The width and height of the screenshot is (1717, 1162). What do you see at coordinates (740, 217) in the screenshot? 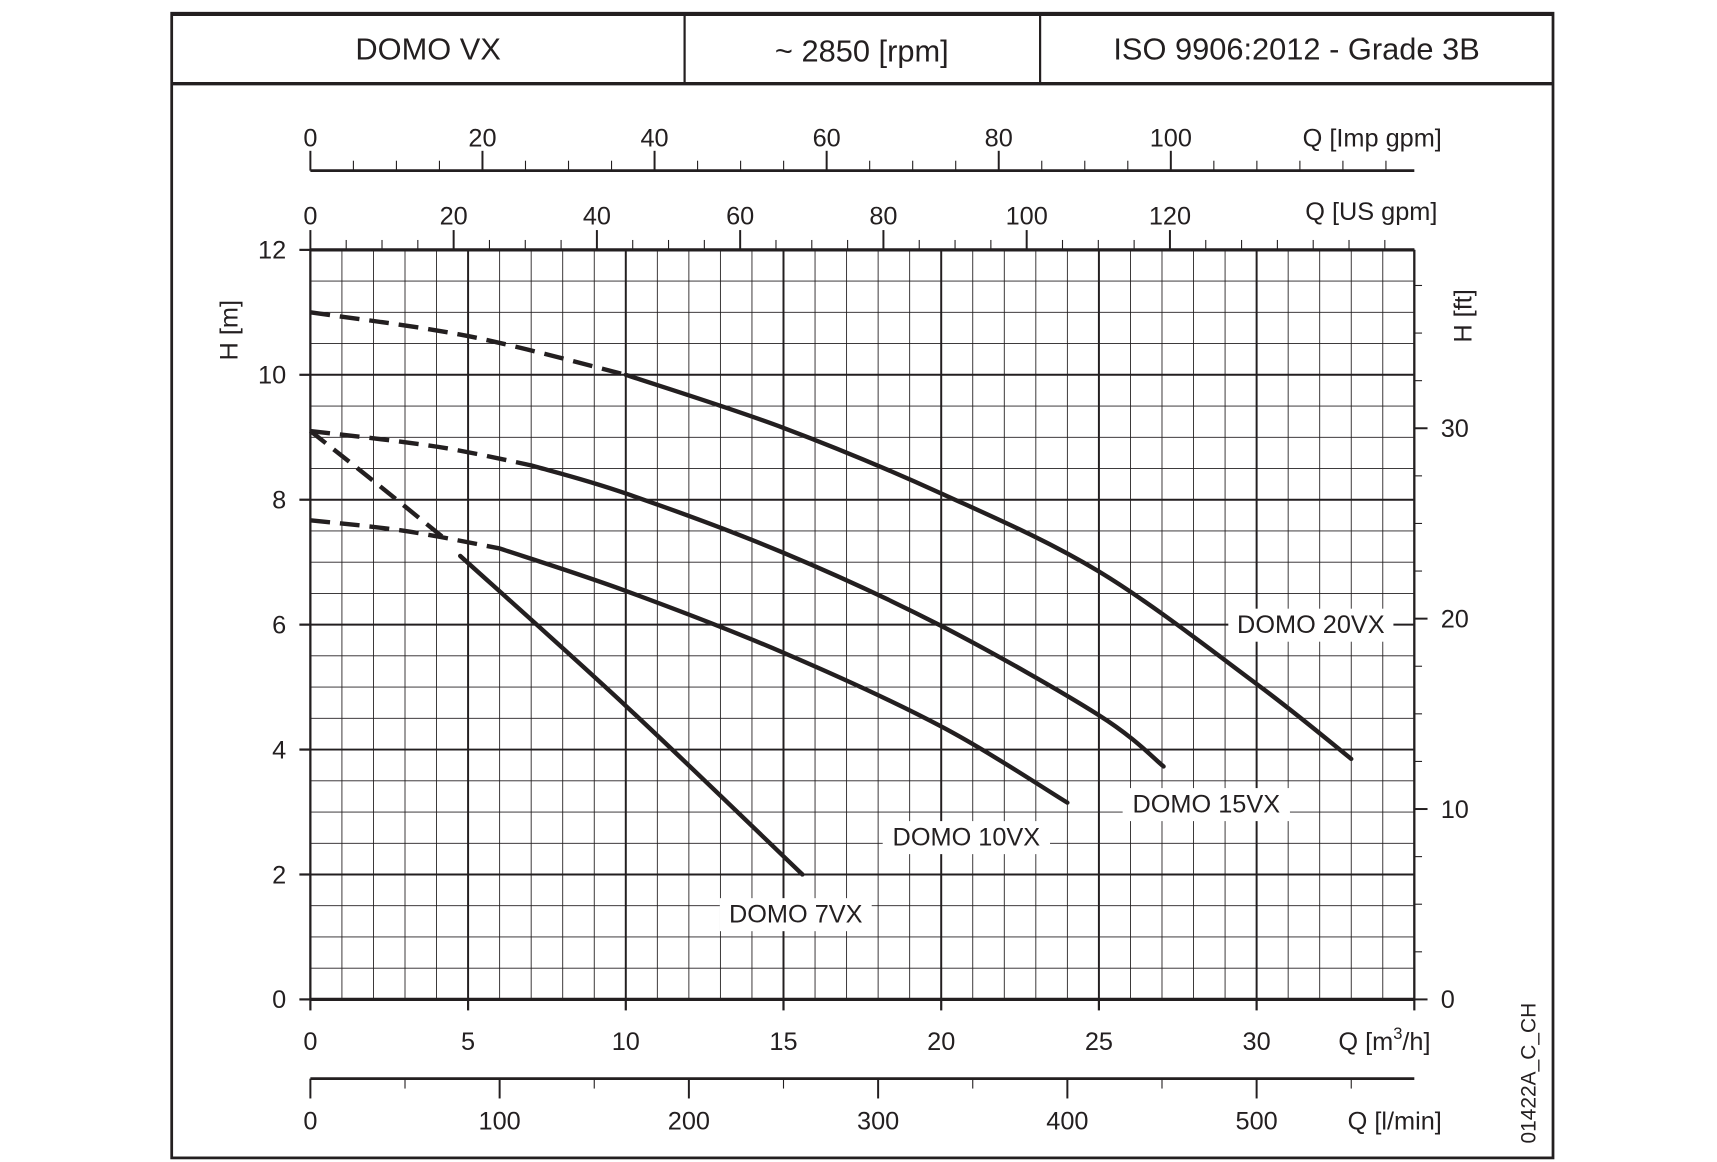
I see `us-gpm-axis-tick-label: 60` at bounding box center [740, 217].